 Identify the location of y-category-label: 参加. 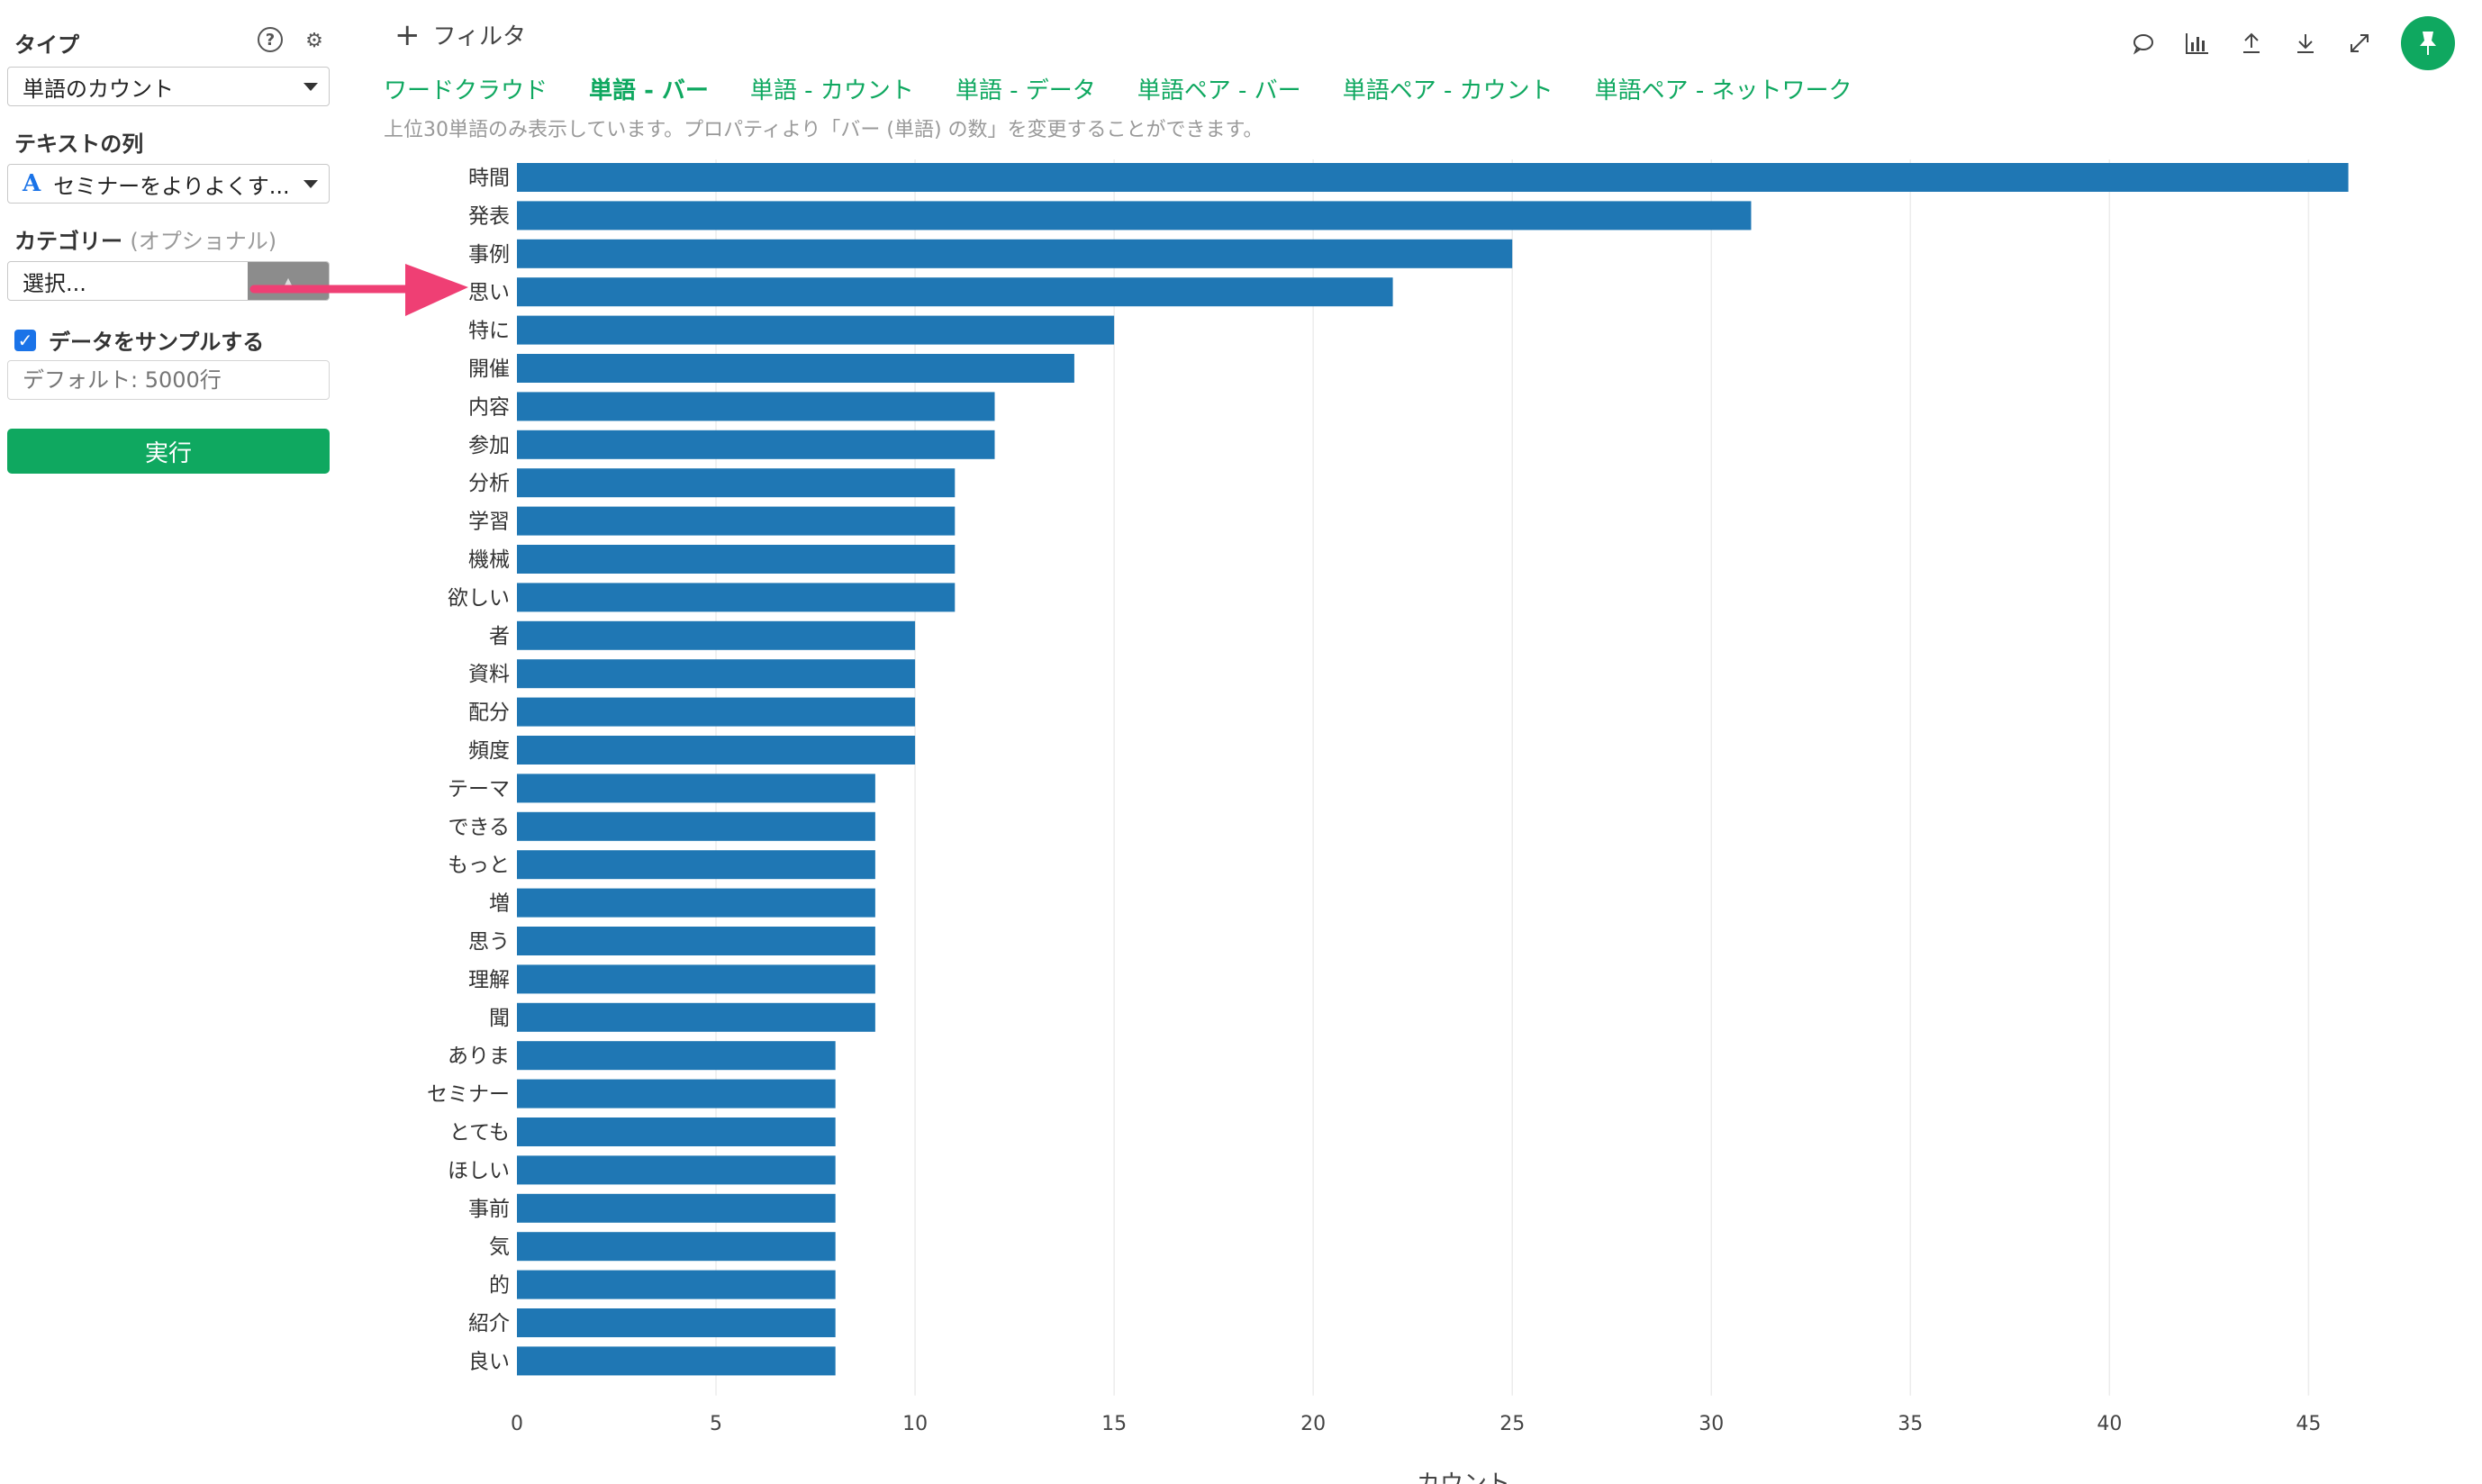
(489, 446).